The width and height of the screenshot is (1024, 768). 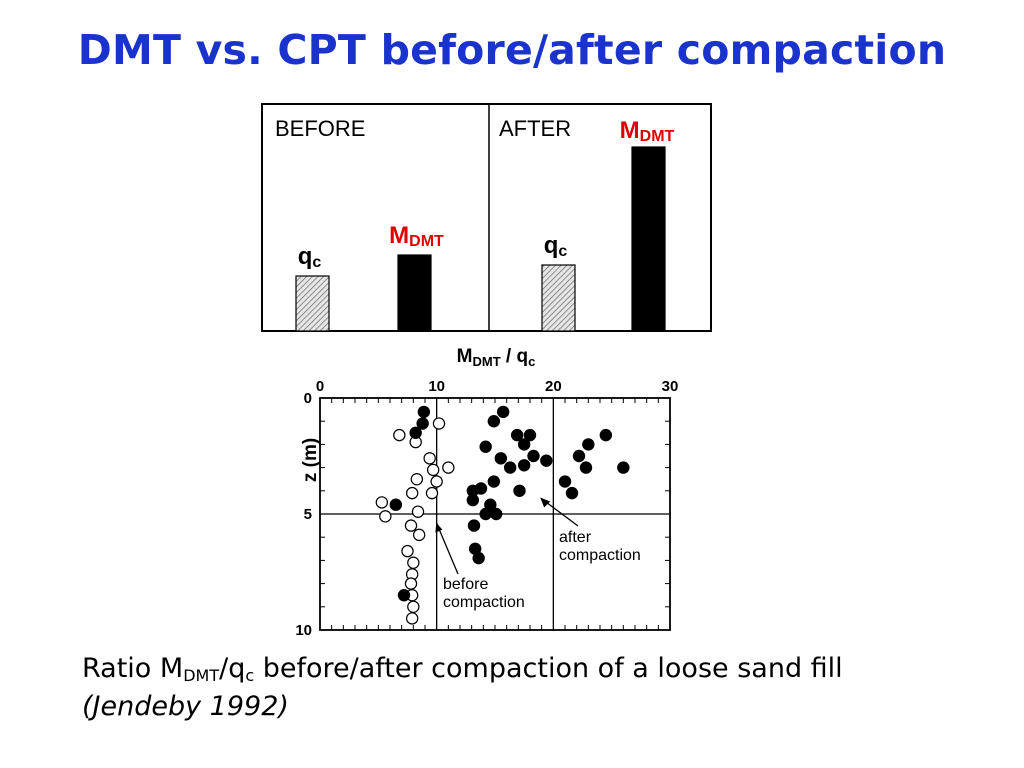 What do you see at coordinates (647, 131) in the screenshot?
I see `bar-label-after-m_dmt: MDMT` at bounding box center [647, 131].